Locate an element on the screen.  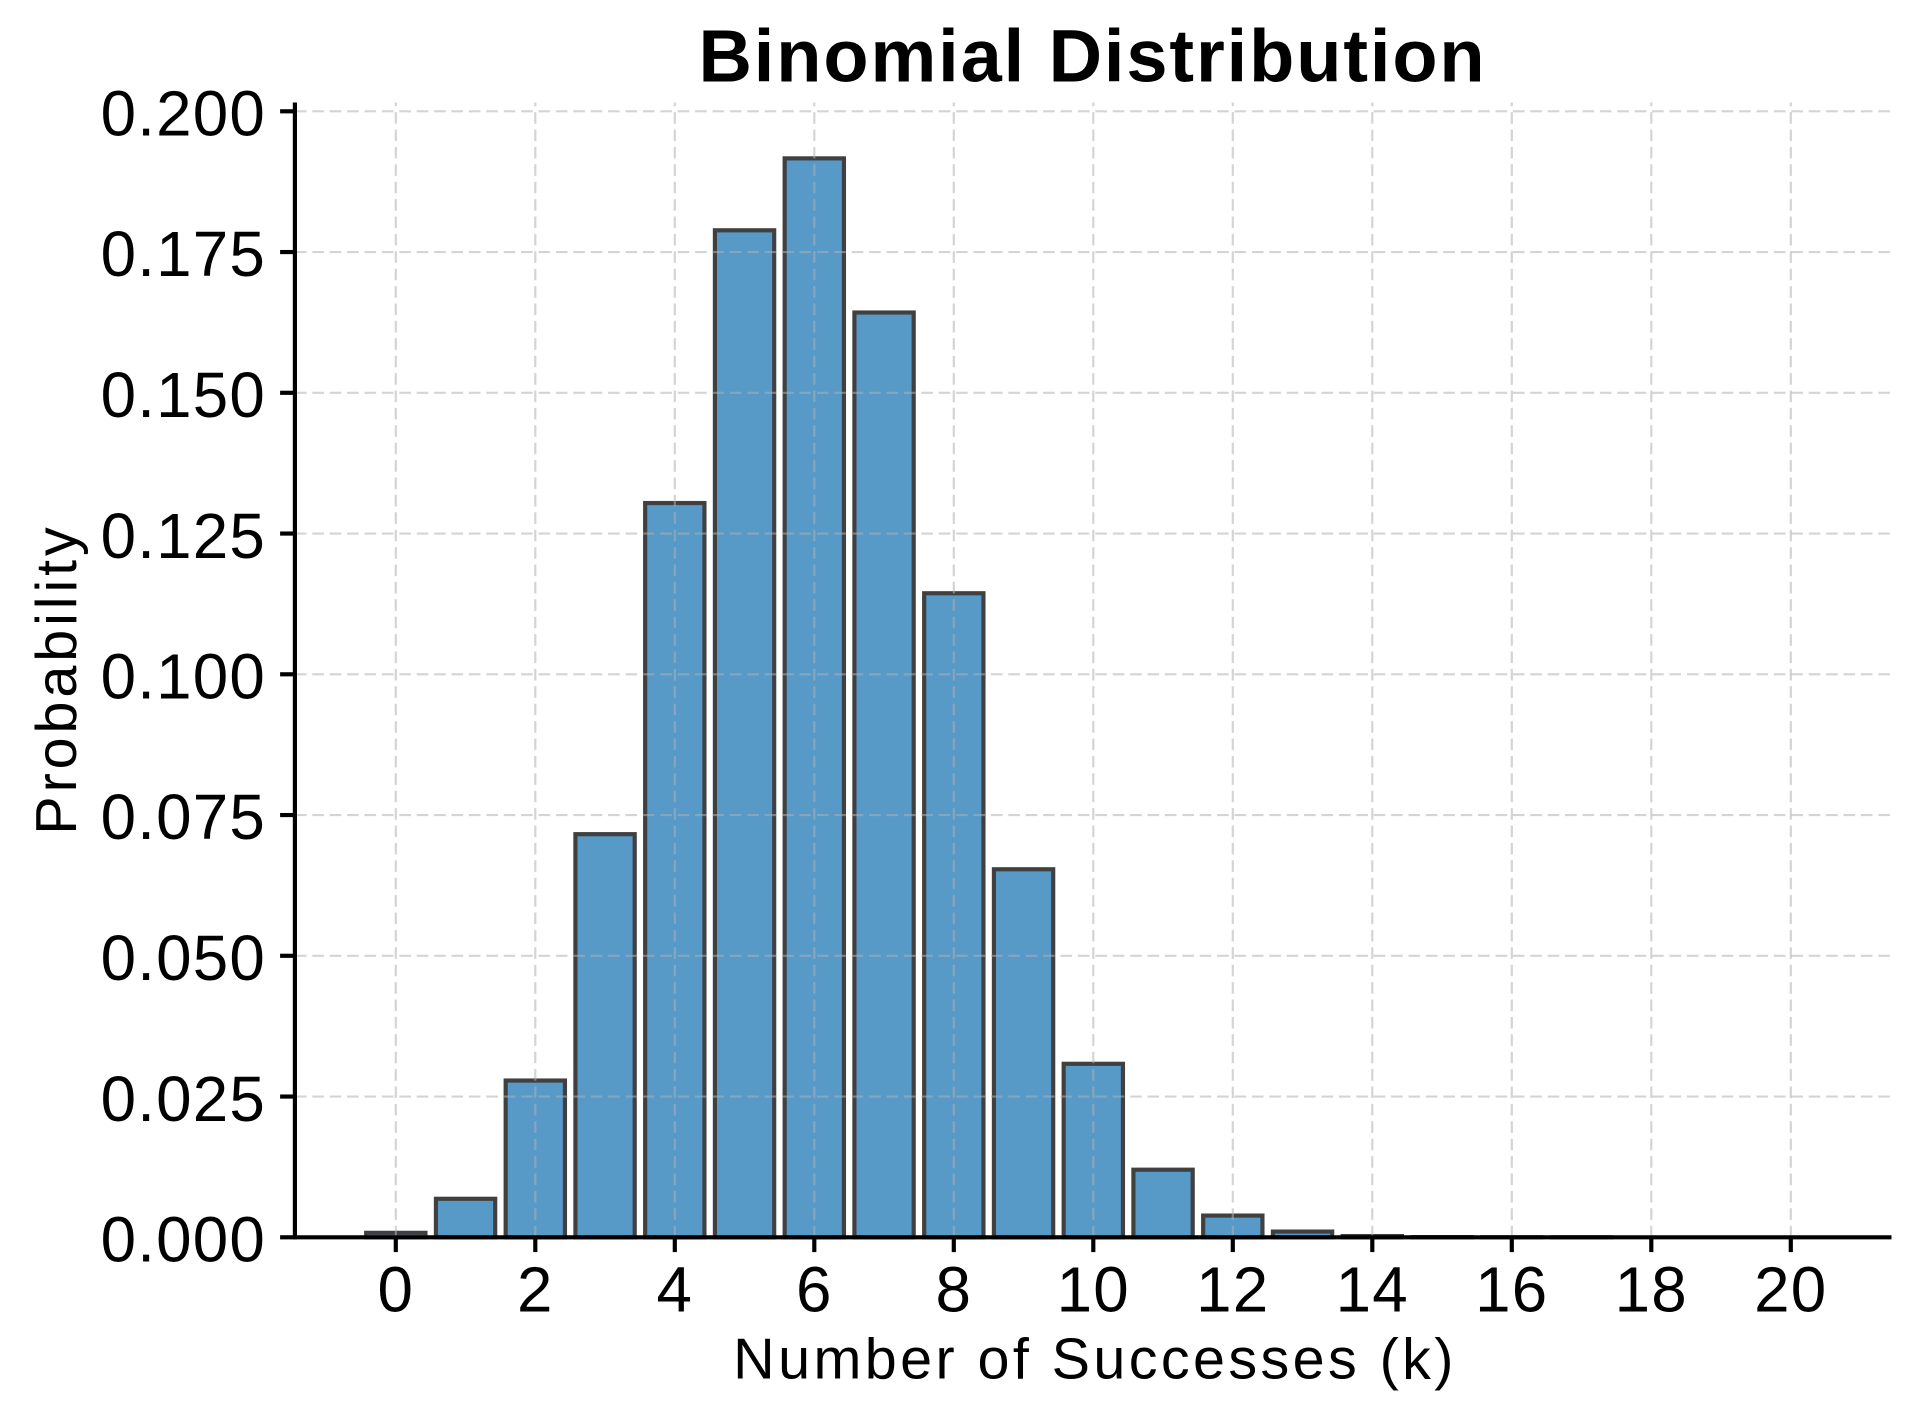
svg-text: 4 is located at coordinates (674, 1290).